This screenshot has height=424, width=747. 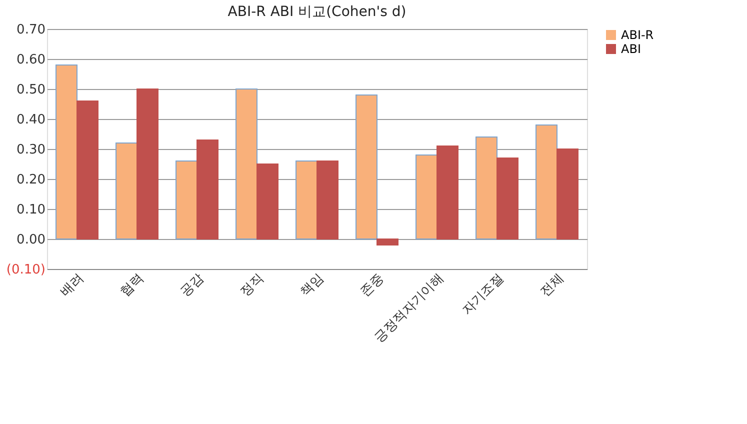 I want to click on x-tick-label: 협력, so click(x=132, y=285).